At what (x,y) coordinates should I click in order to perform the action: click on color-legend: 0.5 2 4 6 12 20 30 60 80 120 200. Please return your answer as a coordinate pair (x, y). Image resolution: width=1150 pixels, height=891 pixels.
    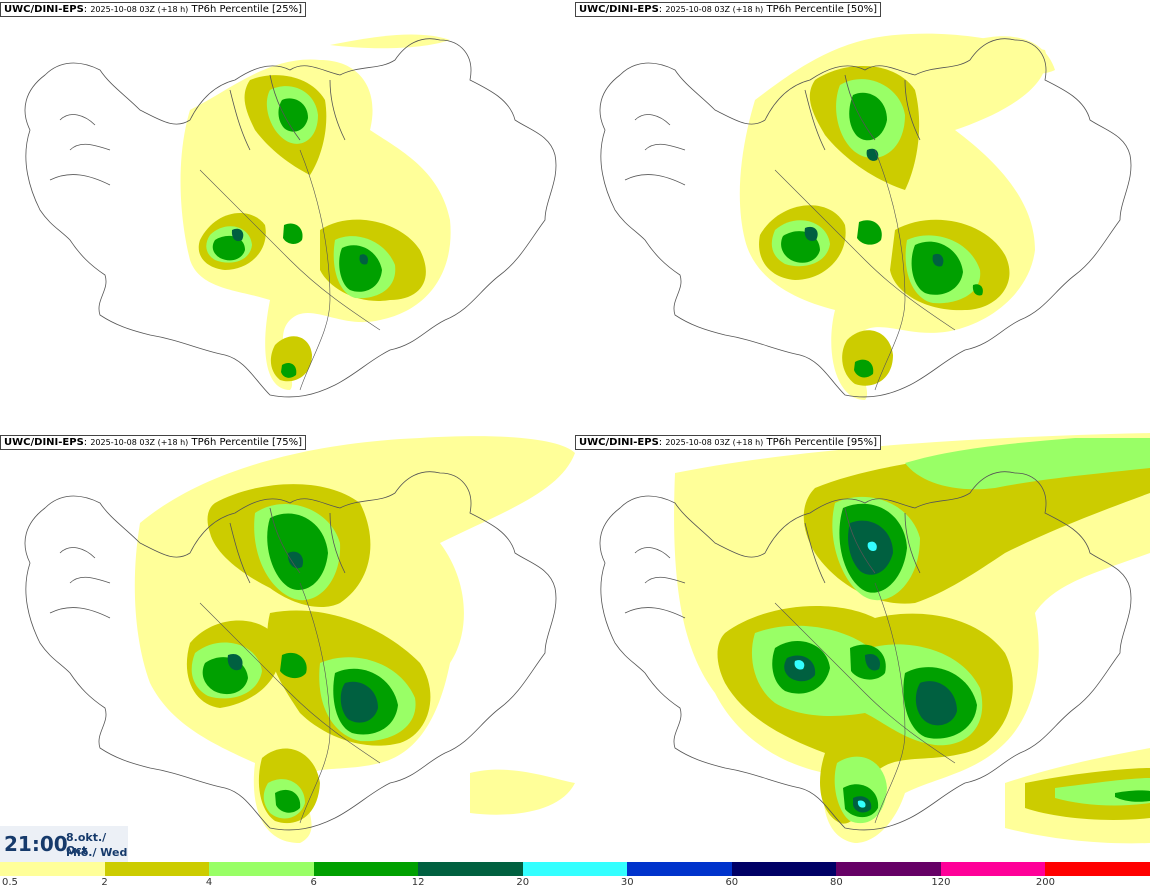
    Looking at the image, I should click on (575, 876).